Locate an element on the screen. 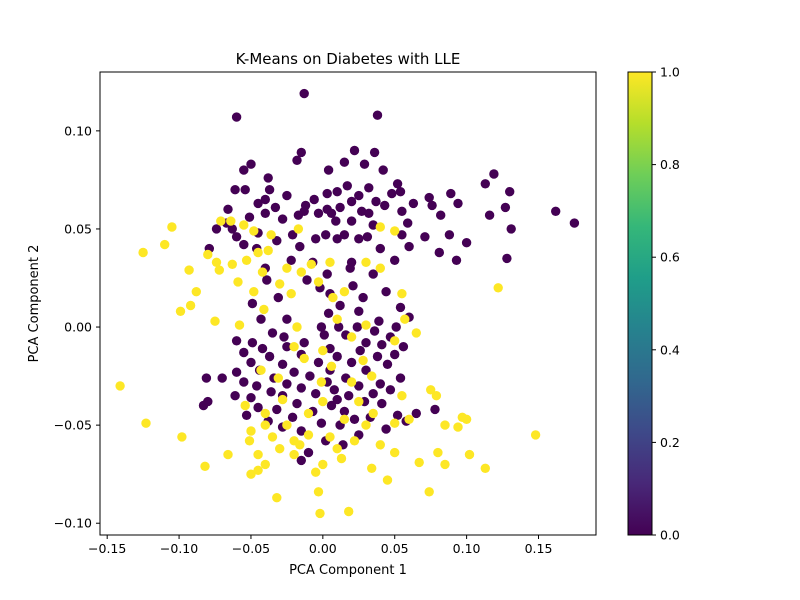  colorbar-tick-label: 0.0 is located at coordinates (670, 535).